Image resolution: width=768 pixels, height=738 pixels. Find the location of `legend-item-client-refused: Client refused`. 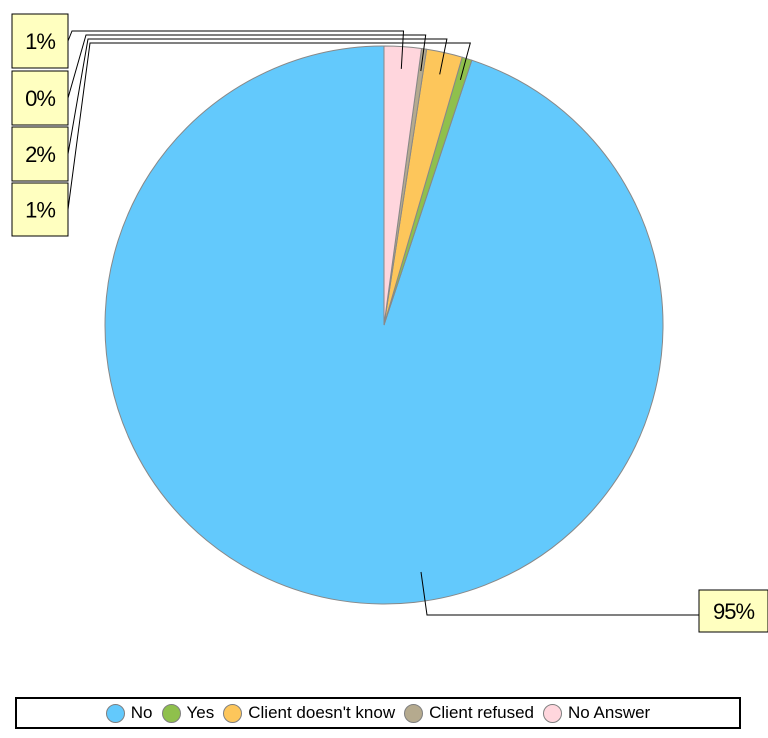

legend-item-client-refused: Client refused is located at coordinates (469, 713).